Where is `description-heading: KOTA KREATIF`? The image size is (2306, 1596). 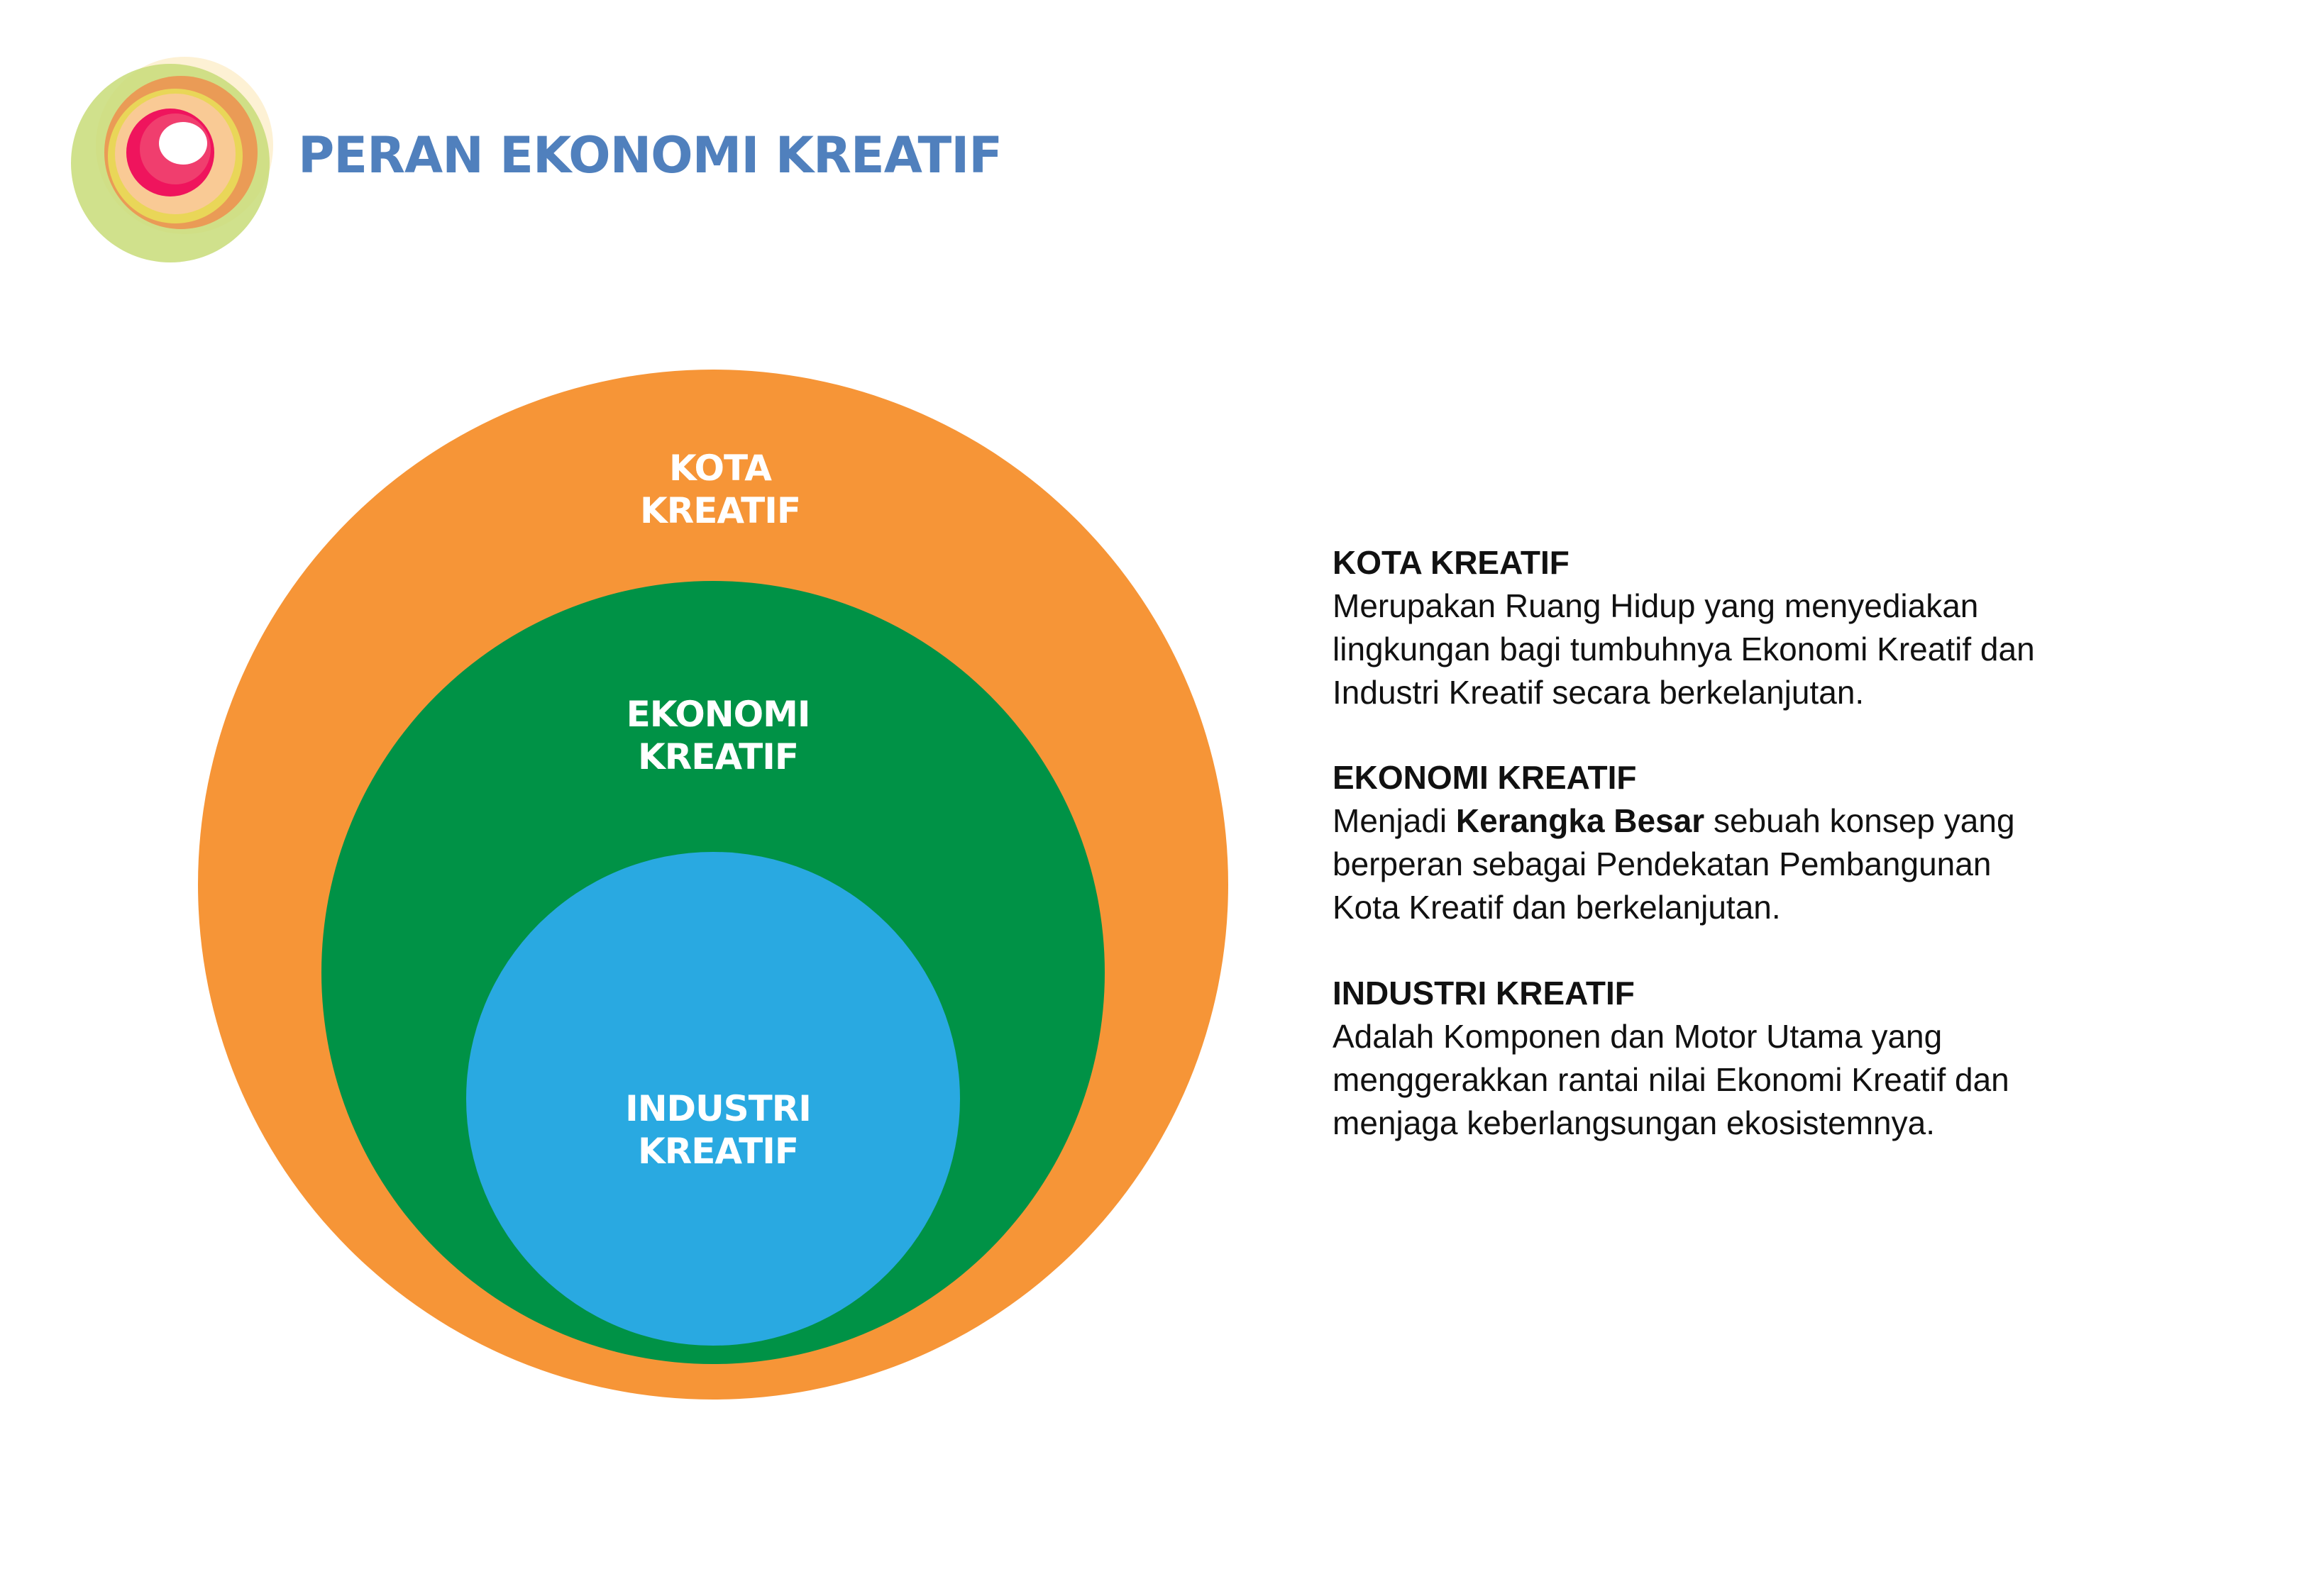
description-heading: KOTA KREATIF is located at coordinates (1451, 562).